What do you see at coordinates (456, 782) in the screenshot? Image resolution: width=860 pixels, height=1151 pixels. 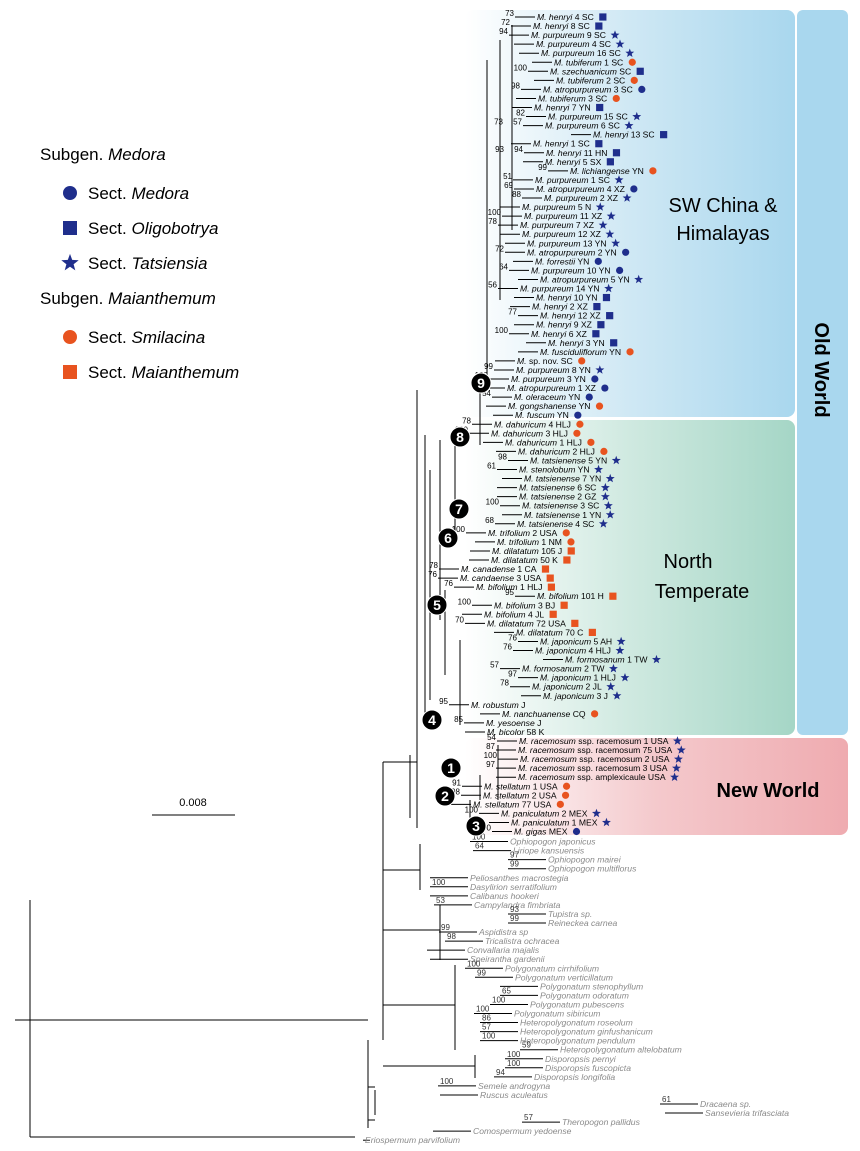 I see `support-value: 91` at bounding box center [456, 782].